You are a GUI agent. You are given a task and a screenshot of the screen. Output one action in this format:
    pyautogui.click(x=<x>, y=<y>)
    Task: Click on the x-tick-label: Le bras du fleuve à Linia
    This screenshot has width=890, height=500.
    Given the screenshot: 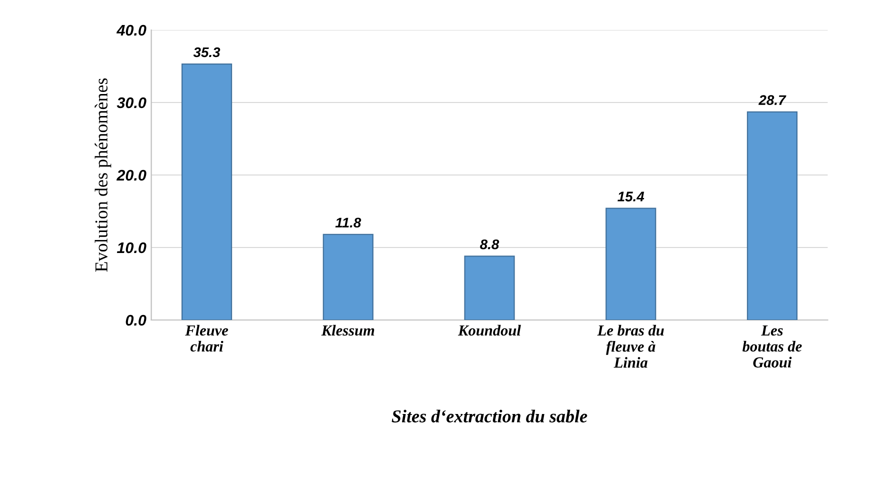 What is the action you would take?
    pyautogui.click(x=630, y=346)
    